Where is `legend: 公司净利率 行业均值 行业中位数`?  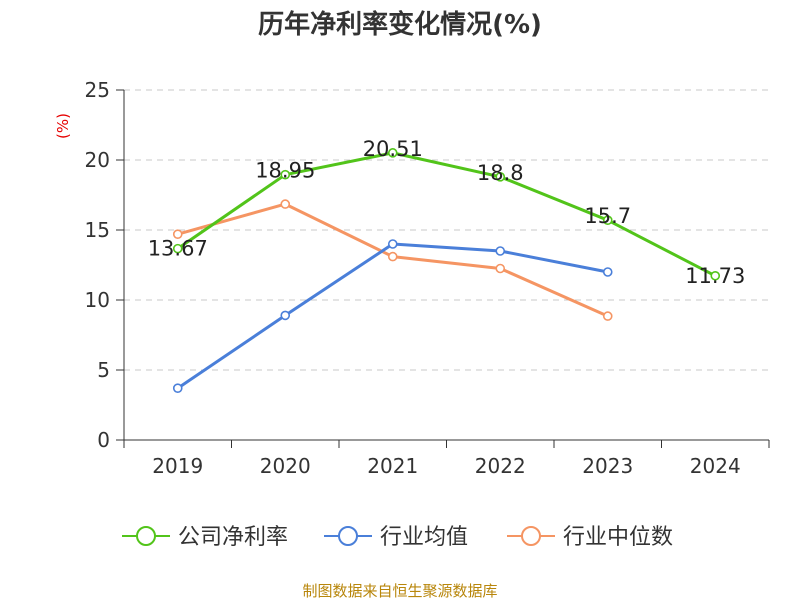
legend: 公司净利率 行业均值 行业中位数 is located at coordinates (397, 537).